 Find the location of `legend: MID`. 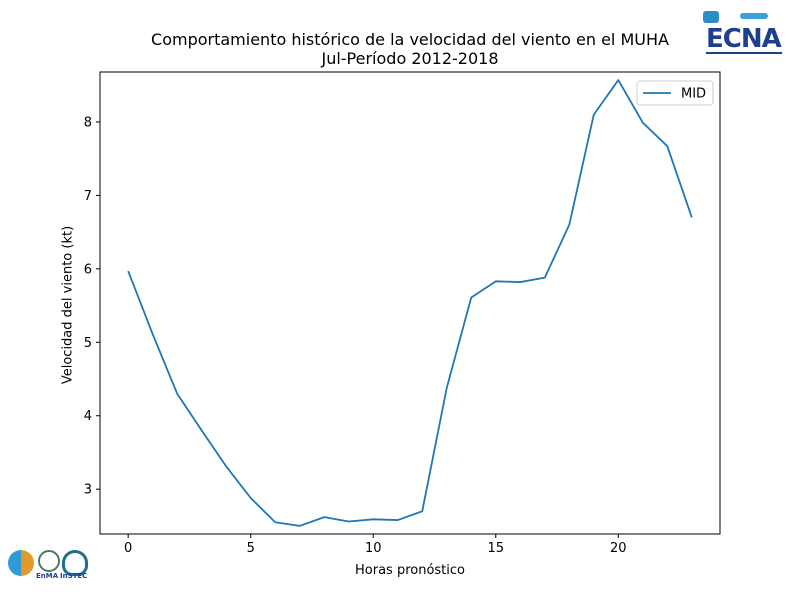

legend: MID is located at coordinates (675, 93).